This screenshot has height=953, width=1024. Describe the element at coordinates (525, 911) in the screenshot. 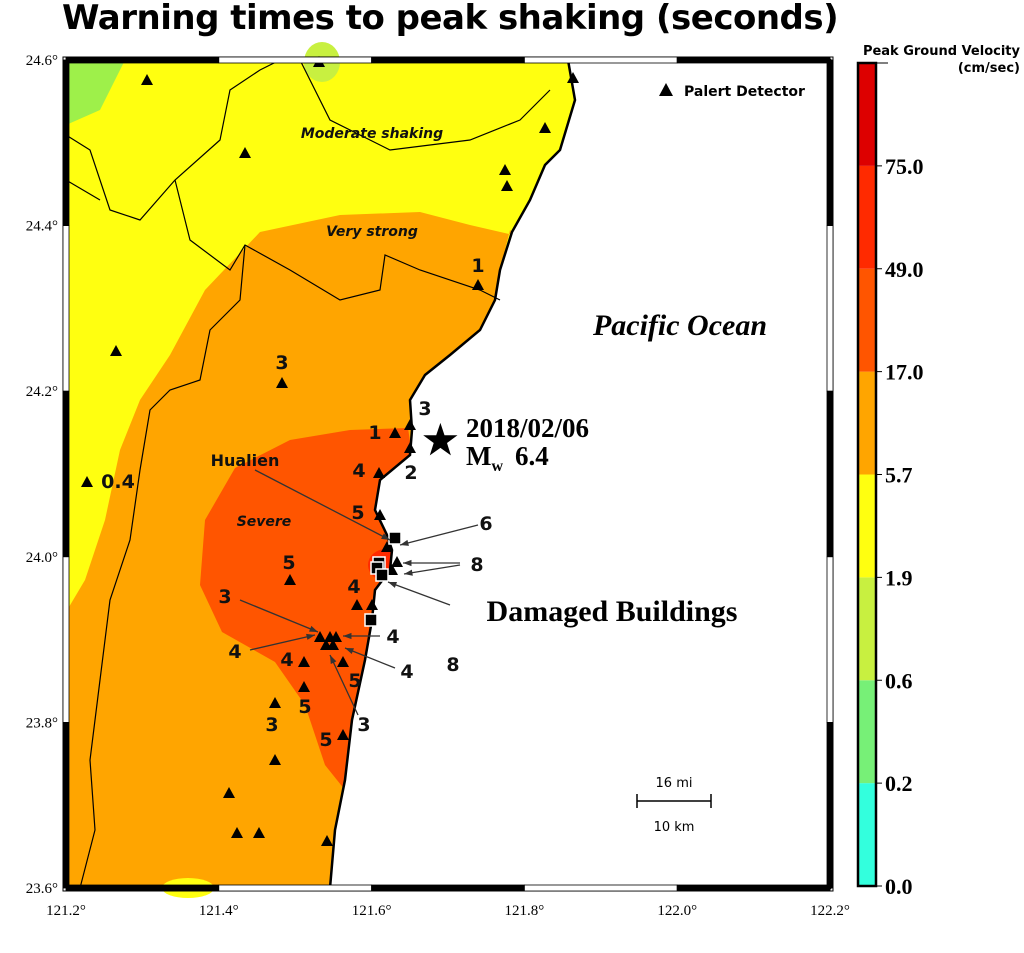

I see `lon-tick-label: 121.8°` at that location.